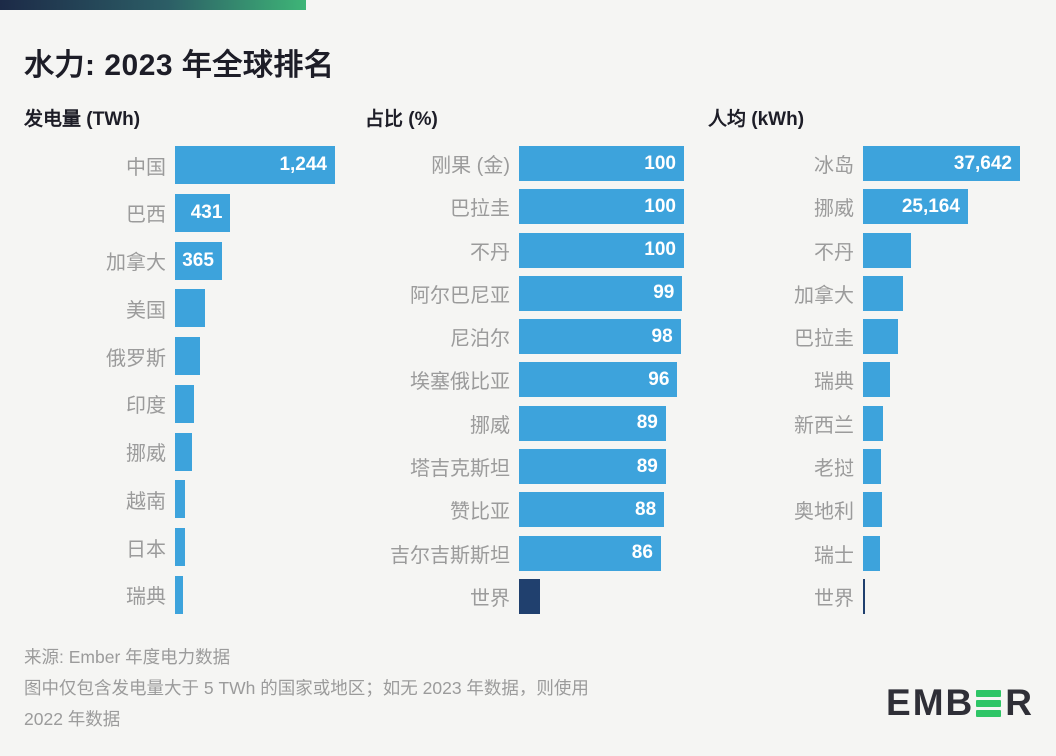  What do you see at coordinates (601, 293) in the screenshot?
I see `country-bar: 99` at bounding box center [601, 293].